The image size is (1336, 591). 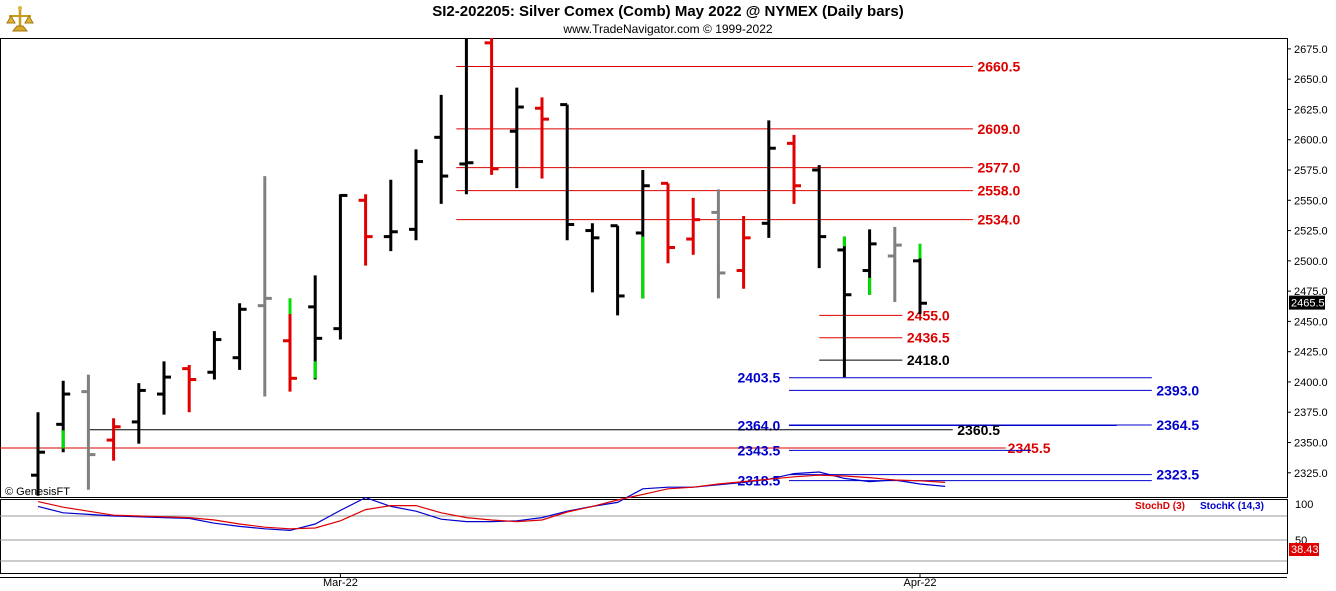 What do you see at coordinates (998, 220) in the screenshot?
I see `level-label: 2534.0` at bounding box center [998, 220].